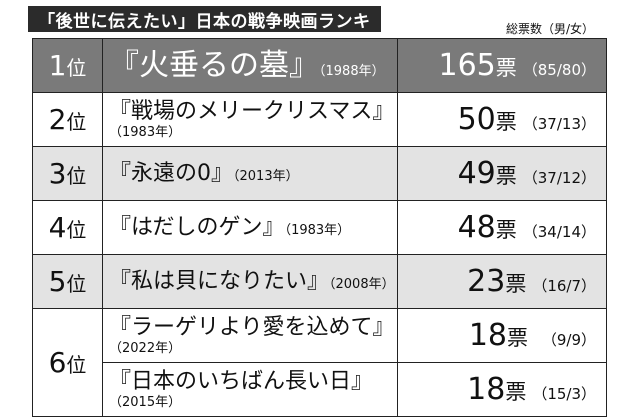 This screenshot has height=417, width=620. Describe the element at coordinates (476, 119) in the screenshot. I see `vote-count: 50` at that location.